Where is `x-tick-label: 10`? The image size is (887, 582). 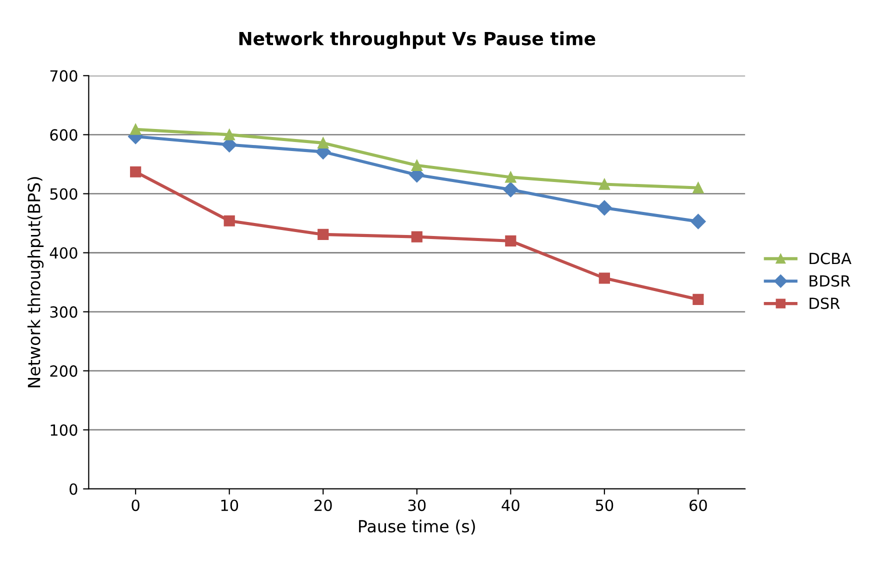 x-tick-label: 10 is located at coordinates (229, 506).